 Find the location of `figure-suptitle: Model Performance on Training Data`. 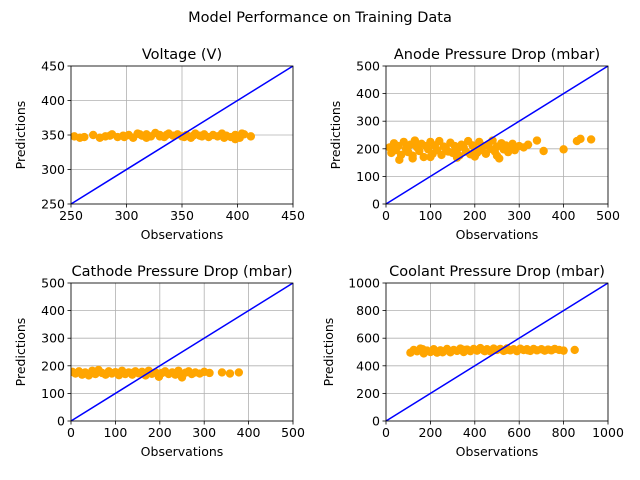

figure-suptitle: Model Performance on Training Data is located at coordinates (320, 18).